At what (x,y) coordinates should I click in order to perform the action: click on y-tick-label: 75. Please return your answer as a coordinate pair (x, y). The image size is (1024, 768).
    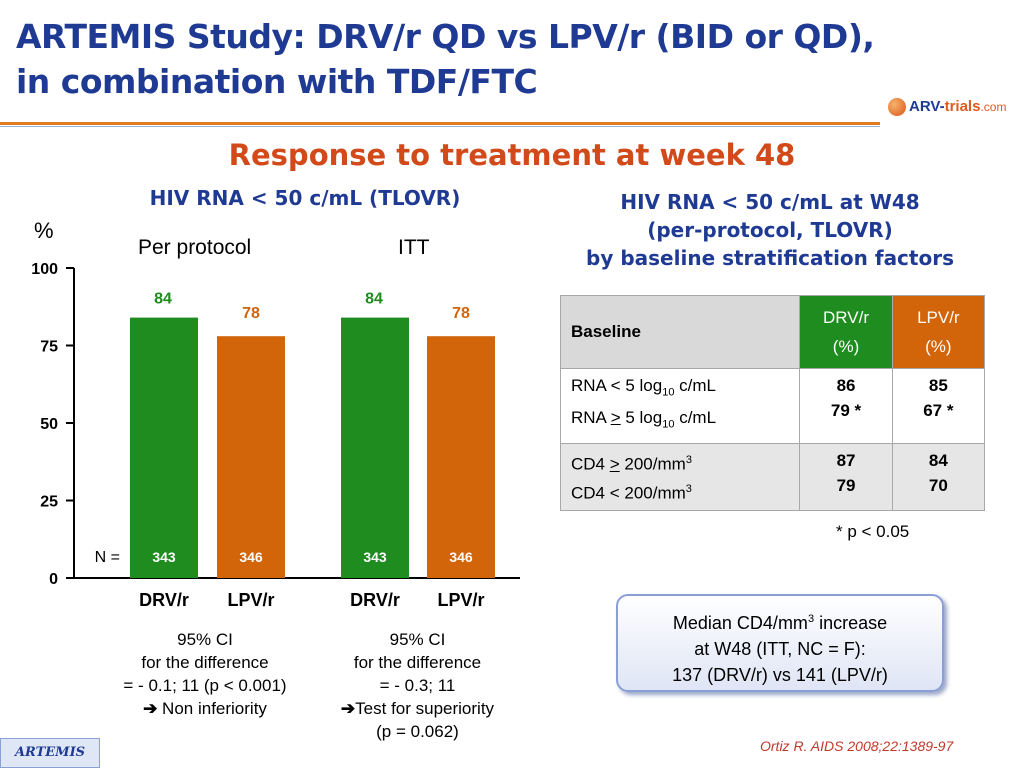
    Looking at the image, I should click on (49, 347).